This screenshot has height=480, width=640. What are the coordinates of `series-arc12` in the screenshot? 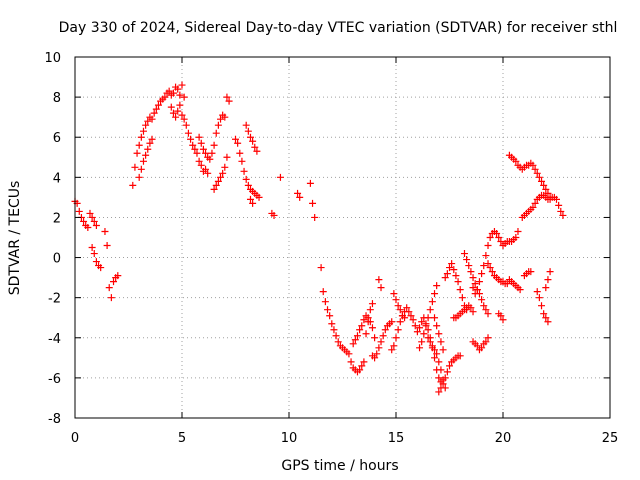 It's located at (251, 138).